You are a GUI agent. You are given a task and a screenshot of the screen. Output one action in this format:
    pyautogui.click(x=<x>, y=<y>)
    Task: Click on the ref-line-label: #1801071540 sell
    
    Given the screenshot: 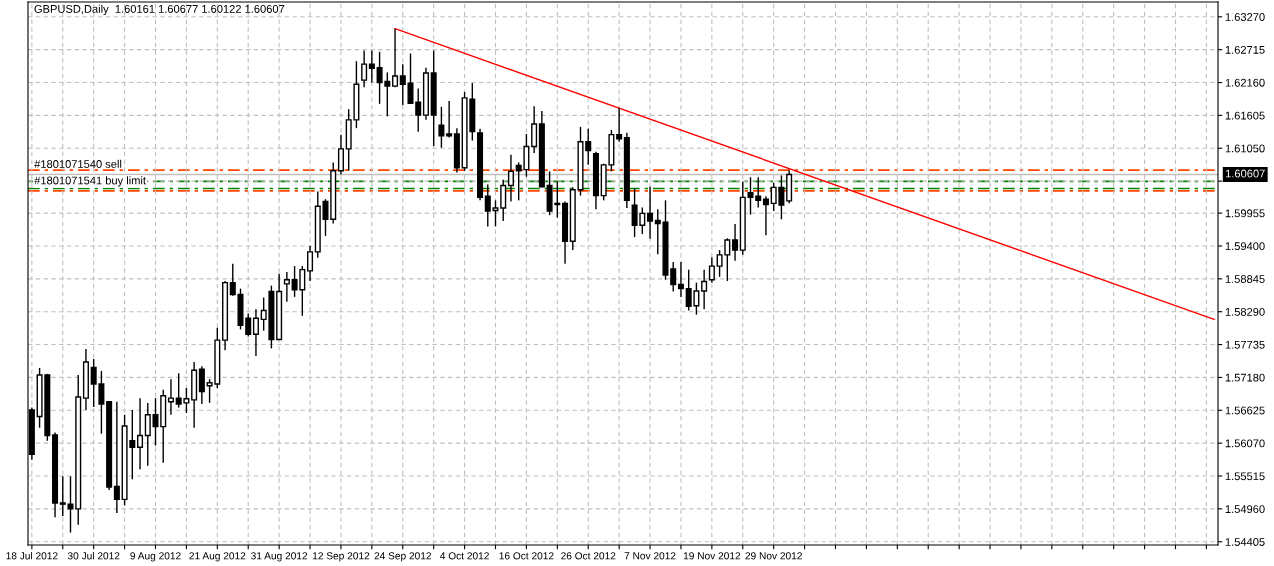 What is the action you would take?
    pyautogui.click(x=78, y=163)
    